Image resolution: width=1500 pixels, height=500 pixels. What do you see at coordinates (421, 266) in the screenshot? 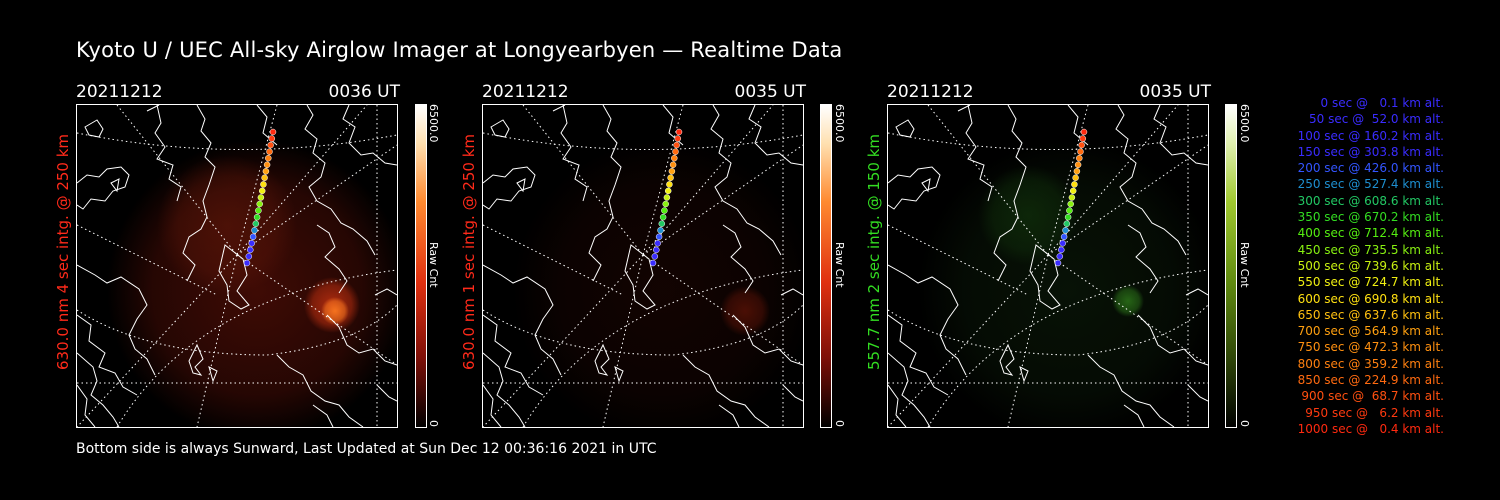
I see `panel-1-colorbar` at bounding box center [421, 266].